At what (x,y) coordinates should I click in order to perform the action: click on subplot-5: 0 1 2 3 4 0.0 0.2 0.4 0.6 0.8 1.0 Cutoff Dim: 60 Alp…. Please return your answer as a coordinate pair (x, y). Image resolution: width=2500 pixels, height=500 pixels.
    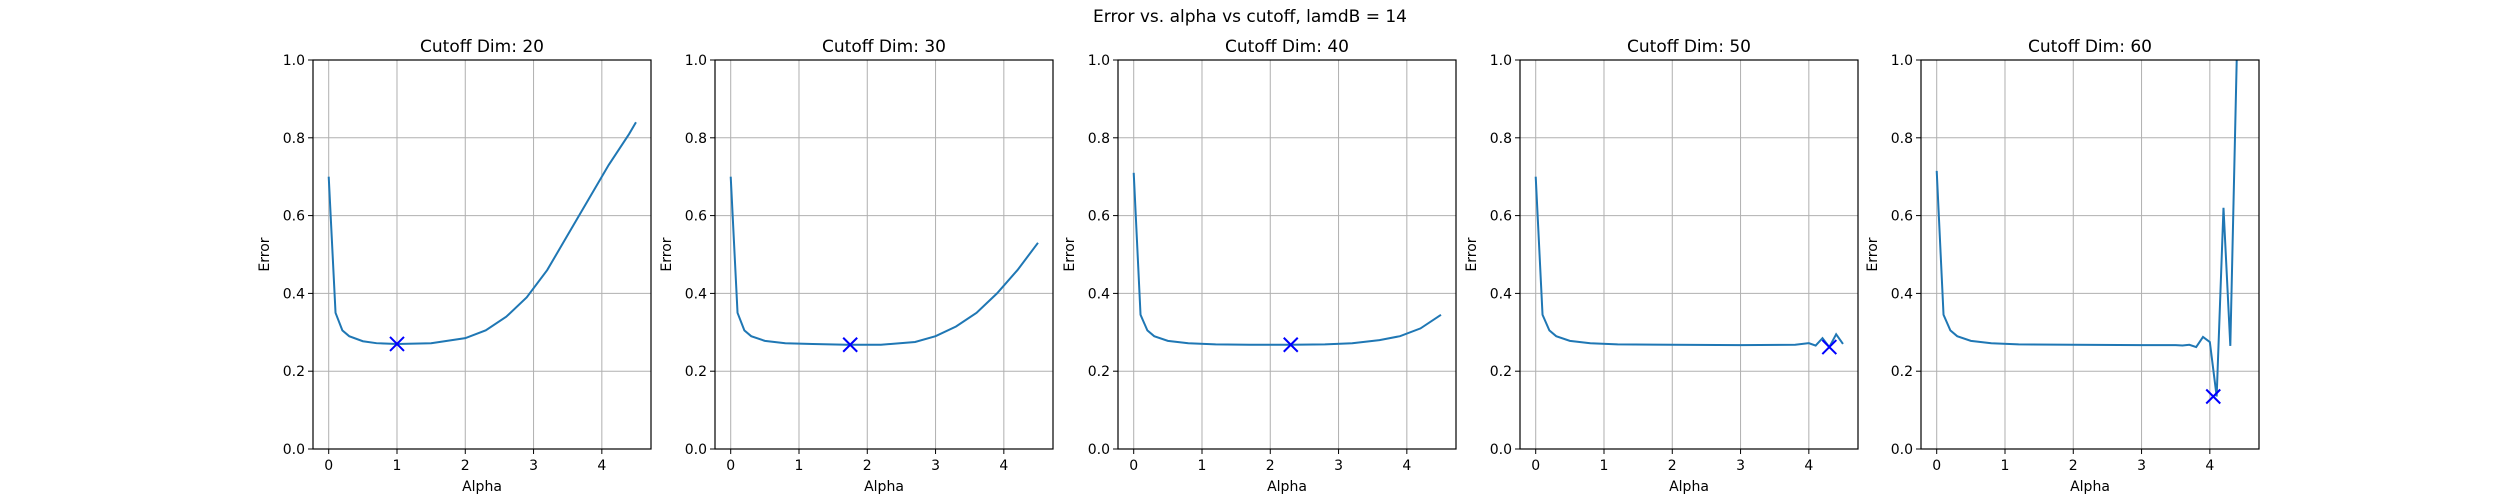
    Looking at the image, I should click on (2062, 266).